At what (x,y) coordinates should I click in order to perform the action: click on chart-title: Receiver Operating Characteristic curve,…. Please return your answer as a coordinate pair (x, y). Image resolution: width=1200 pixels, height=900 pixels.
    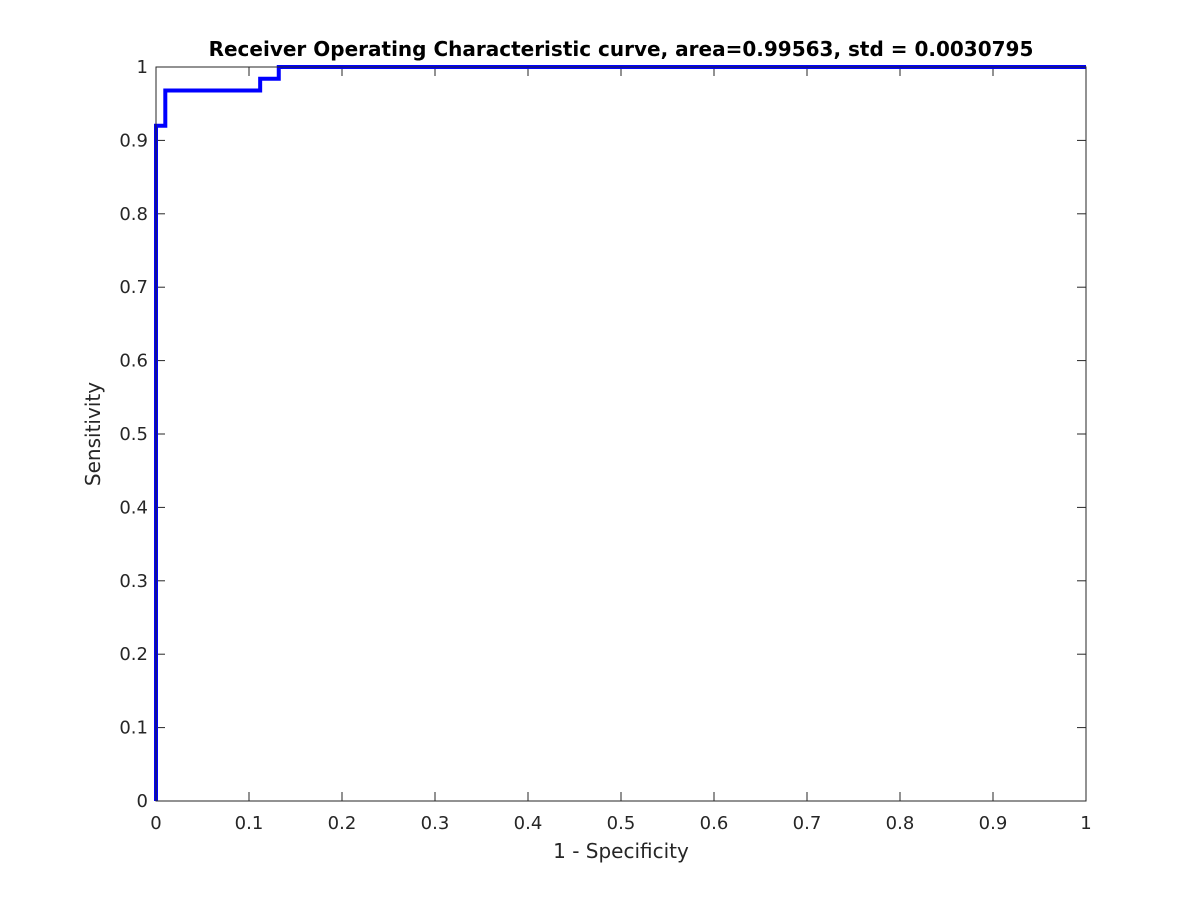
    Looking at the image, I should click on (621, 49).